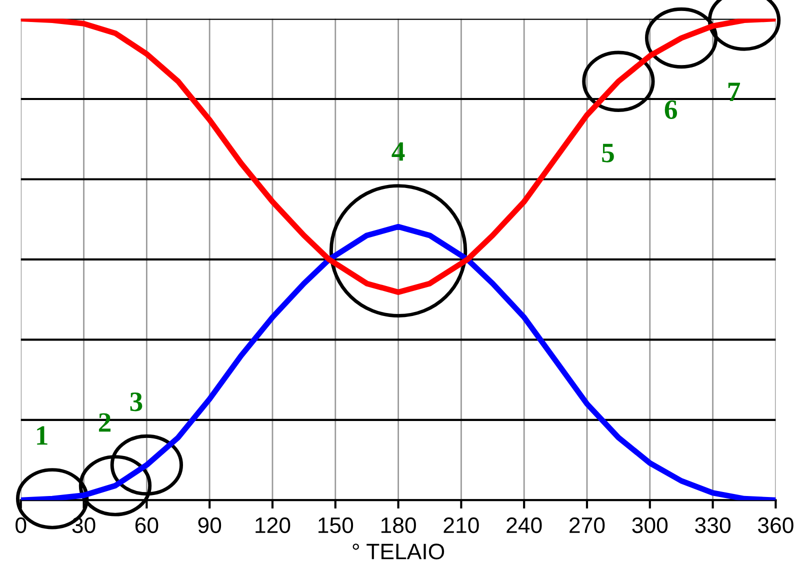  Describe the element at coordinates (608, 153) in the screenshot. I see `annotation: 5` at that location.